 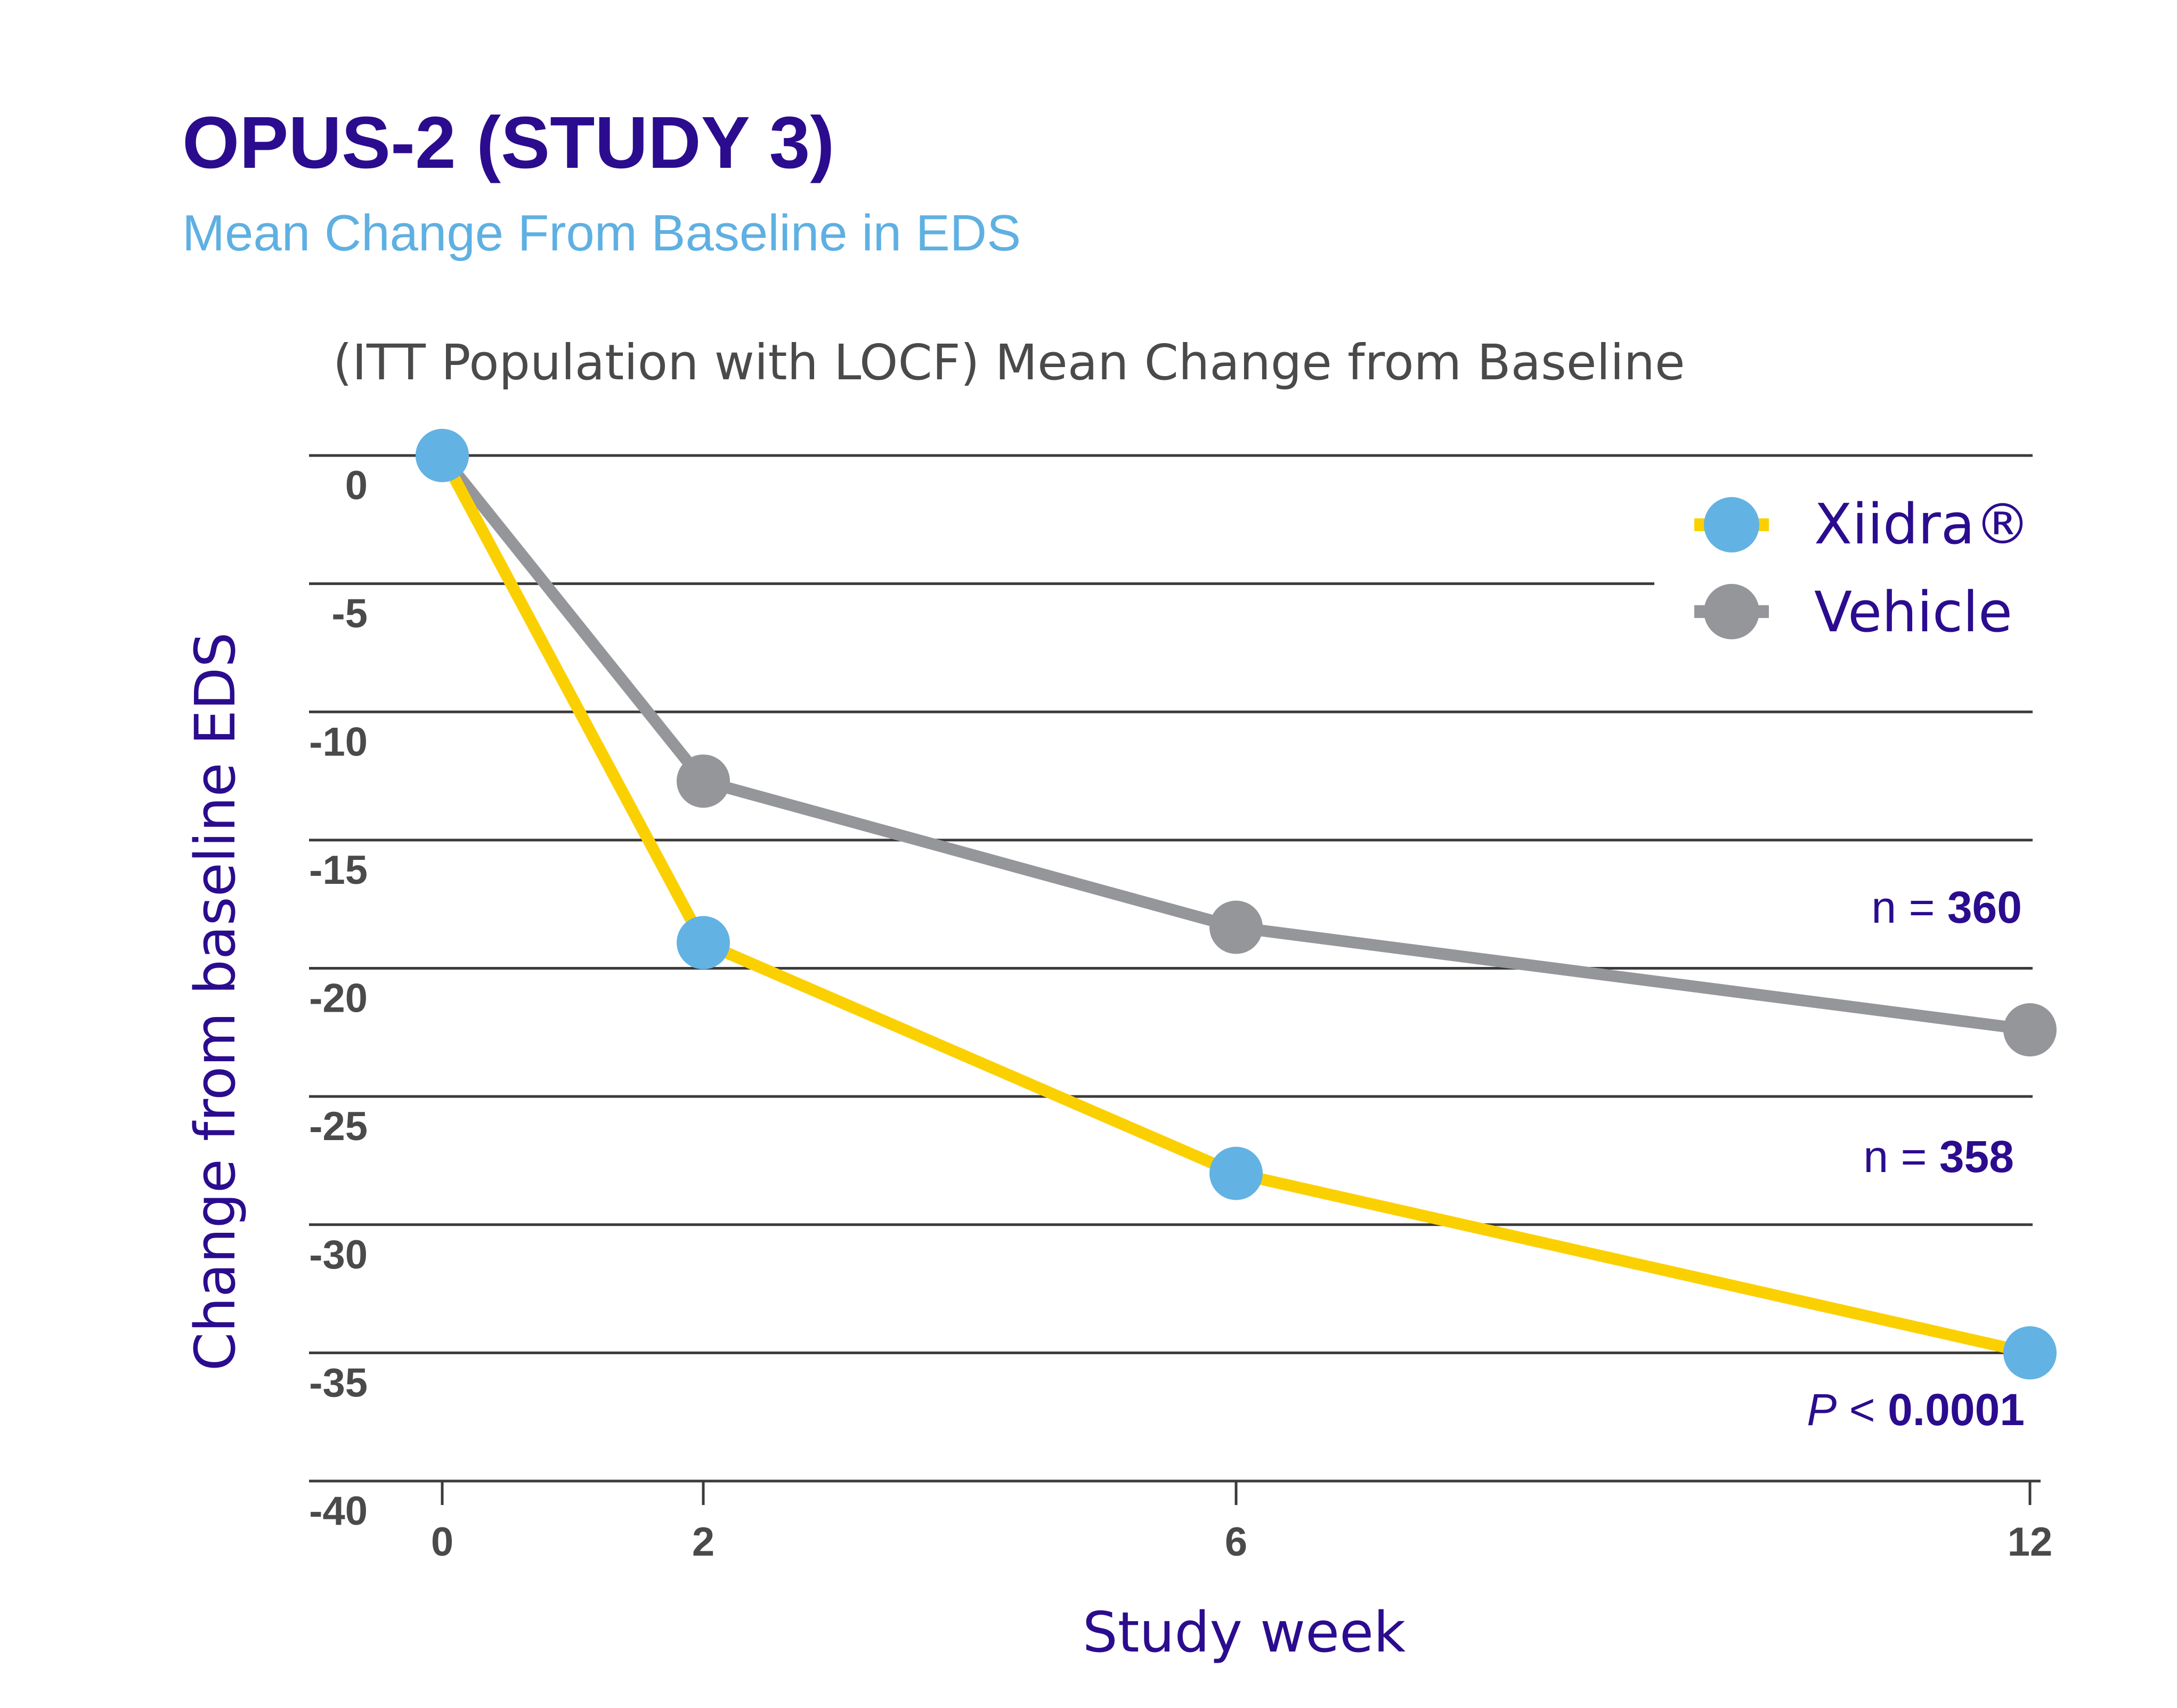 What do you see at coordinates (1731, 611) in the screenshot?
I see `legend-vehicle-marker` at bounding box center [1731, 611].